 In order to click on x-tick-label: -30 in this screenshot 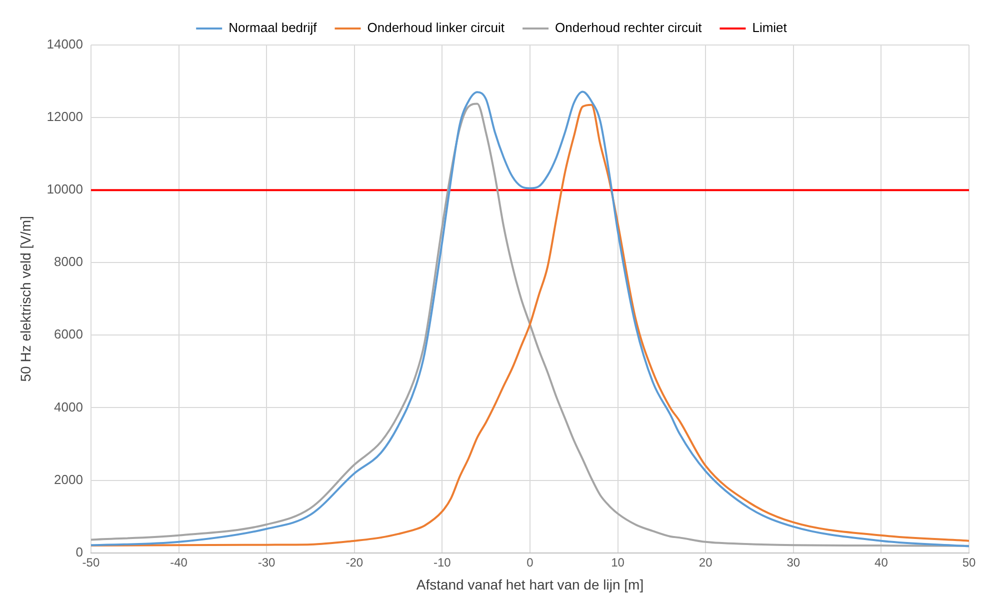, I will do `click(267, 562)`.